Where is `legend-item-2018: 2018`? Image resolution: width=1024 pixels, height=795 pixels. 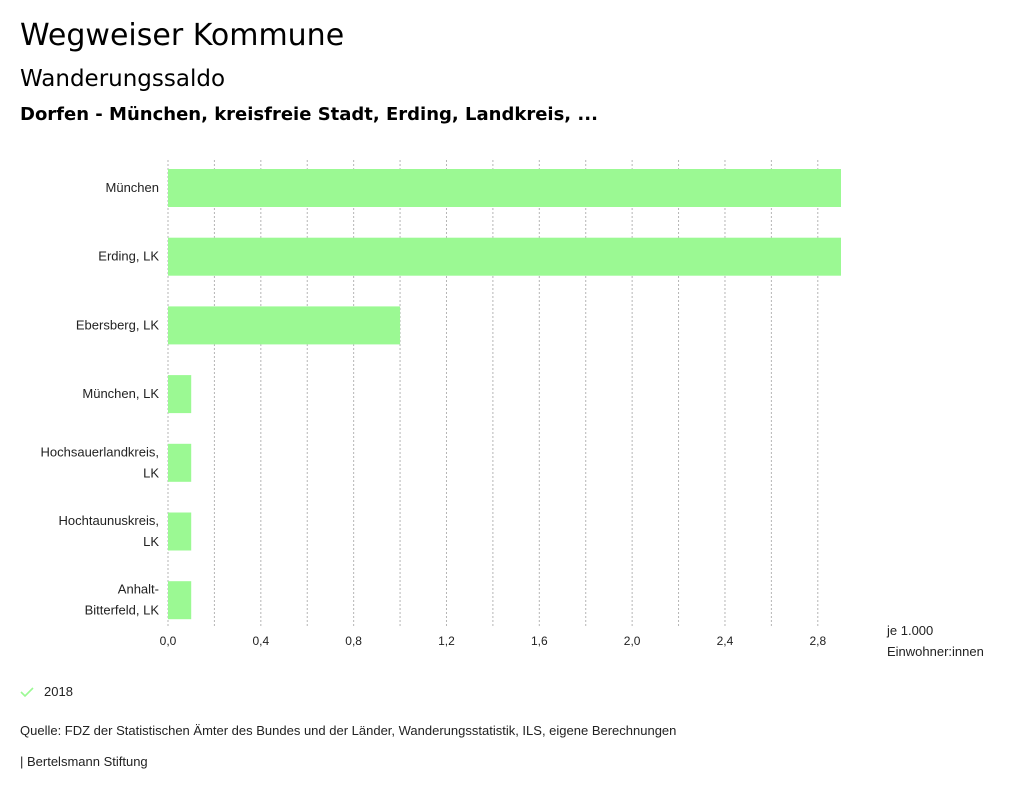 legend-item-2018: 2018 is located at coordinates (46, 691).